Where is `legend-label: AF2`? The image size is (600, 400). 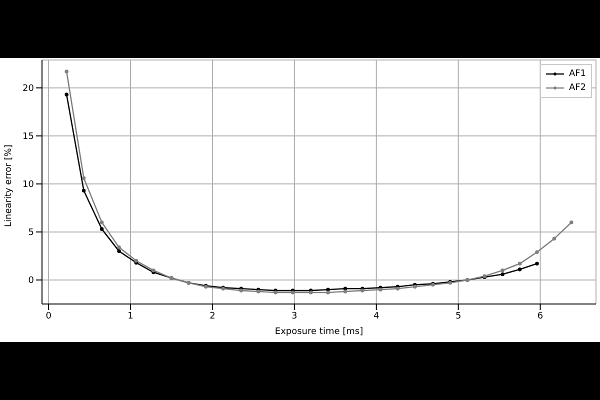
legend-label: AF2 is located at coordinates (577, 88).